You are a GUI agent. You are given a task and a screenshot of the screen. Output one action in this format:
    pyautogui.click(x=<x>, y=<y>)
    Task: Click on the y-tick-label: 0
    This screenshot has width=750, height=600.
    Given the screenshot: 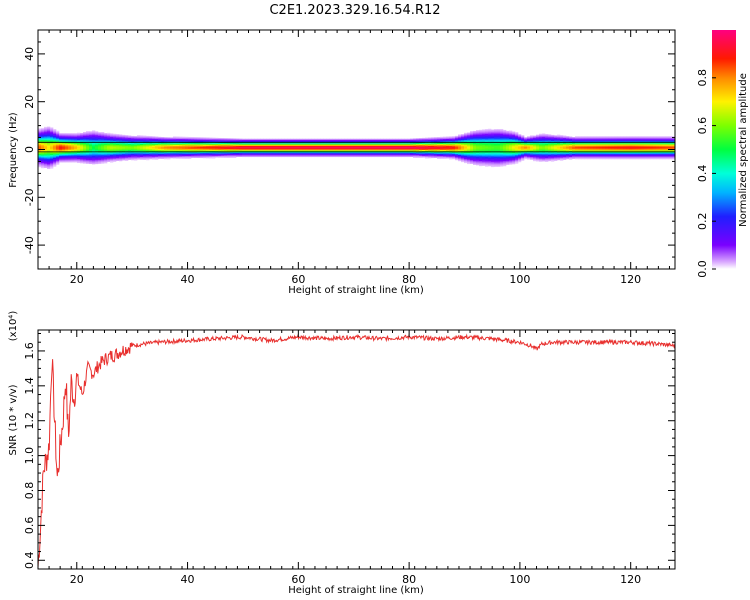 What is the action you would take?
    pyautogui.click(x=29, y=149)
    